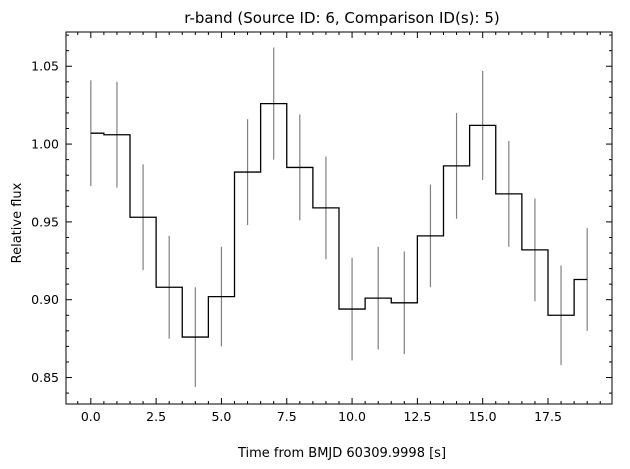 The width and height of the screenshot is (630, 469). I want to click on x-axis-label: Time from BMJD 60309.9998 [s], so click(341, 453).